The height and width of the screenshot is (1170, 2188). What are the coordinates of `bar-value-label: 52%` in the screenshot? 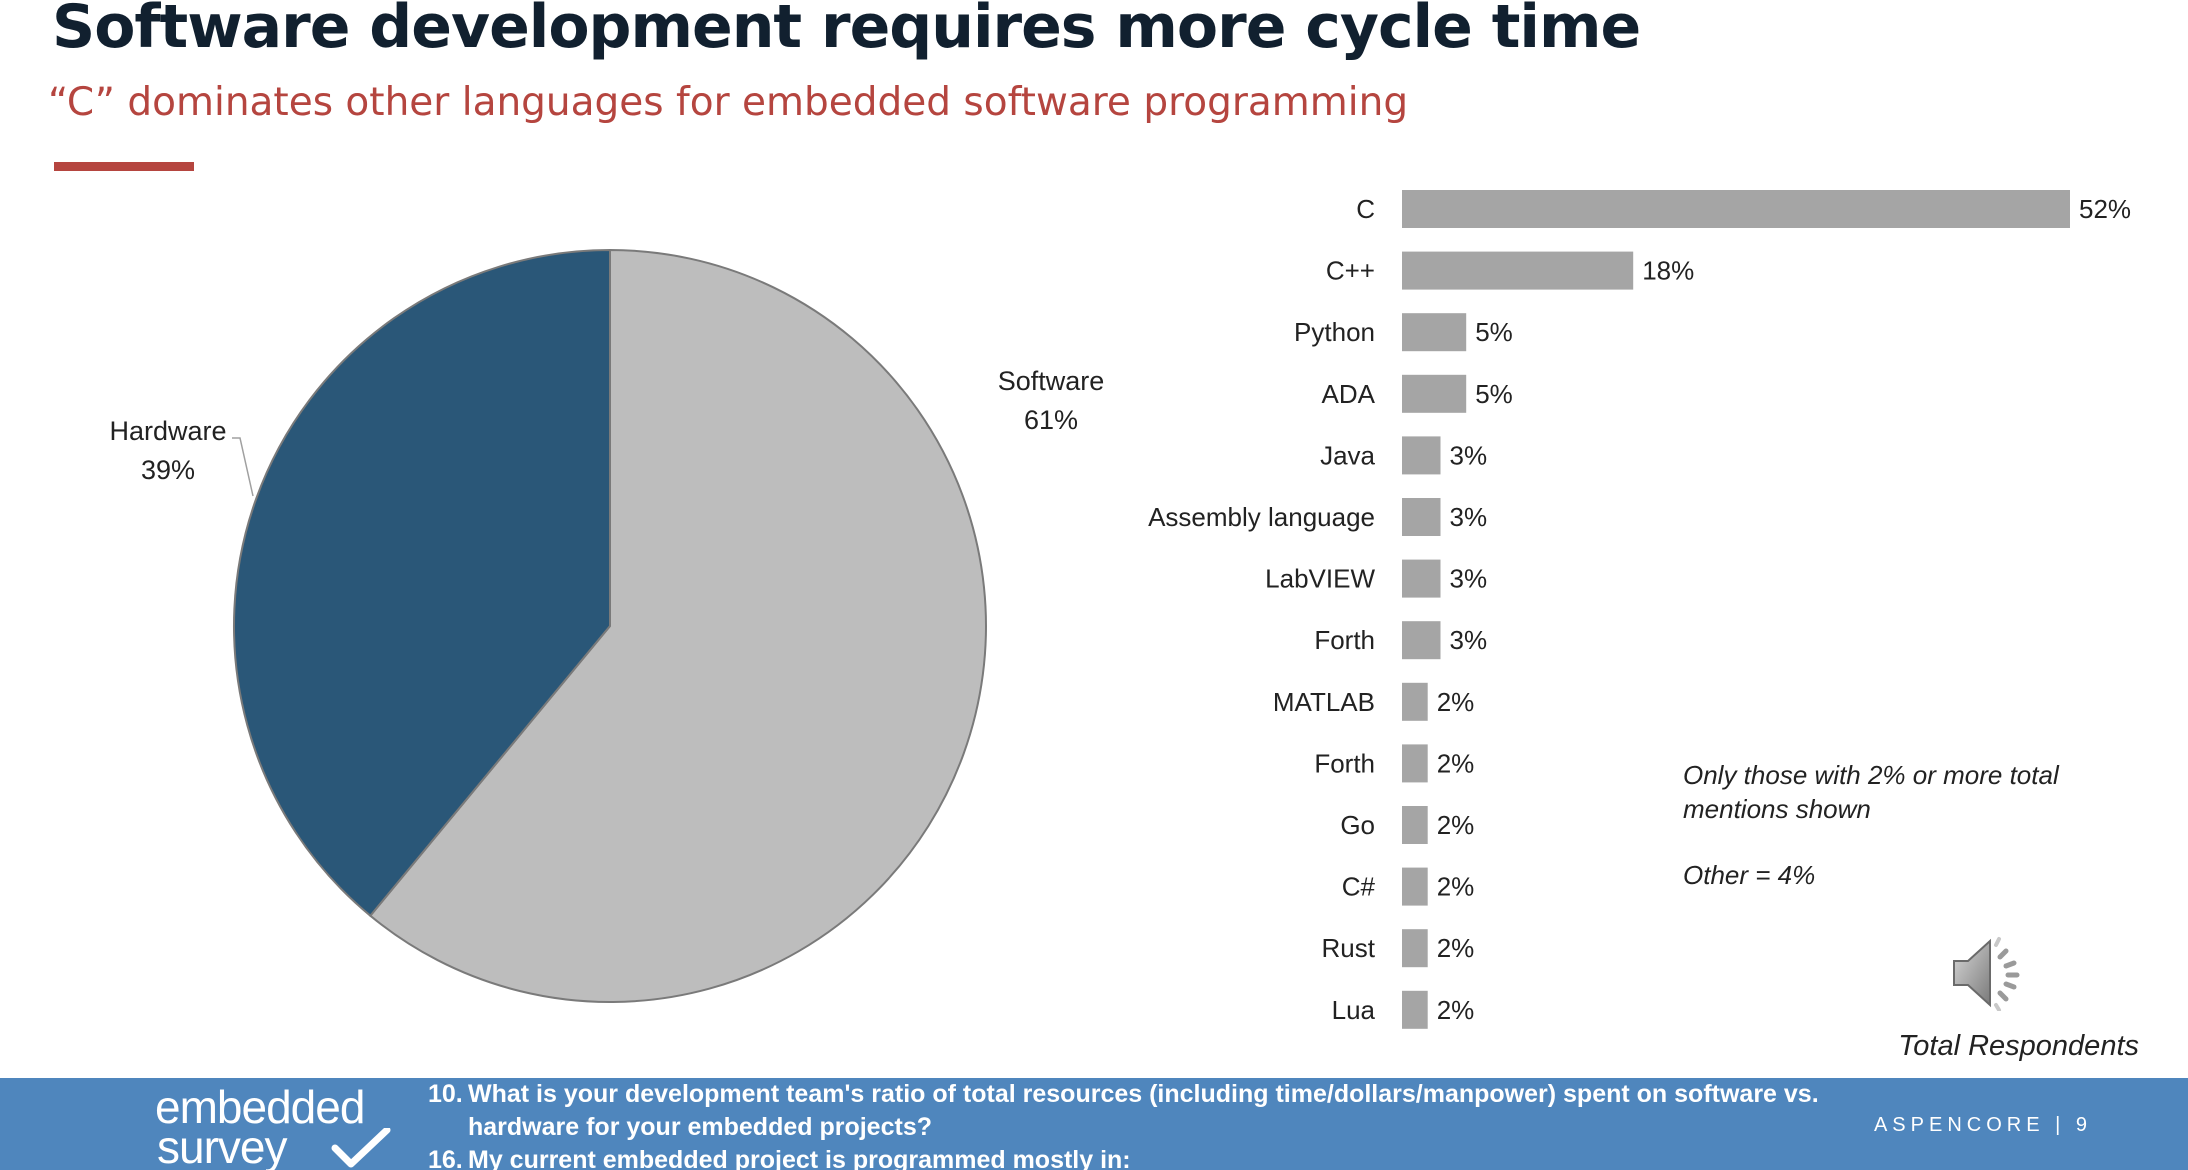 It's located at (2105, 209).